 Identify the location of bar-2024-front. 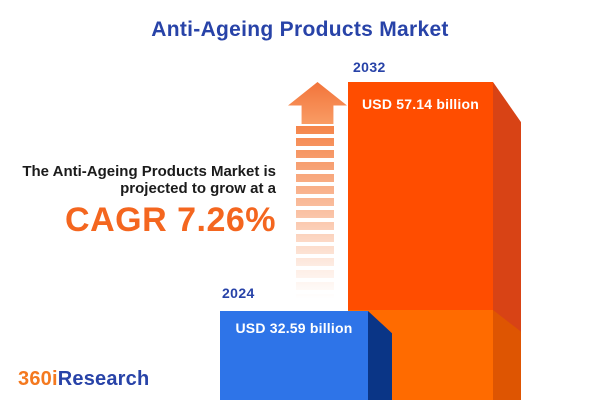
(294, 355).